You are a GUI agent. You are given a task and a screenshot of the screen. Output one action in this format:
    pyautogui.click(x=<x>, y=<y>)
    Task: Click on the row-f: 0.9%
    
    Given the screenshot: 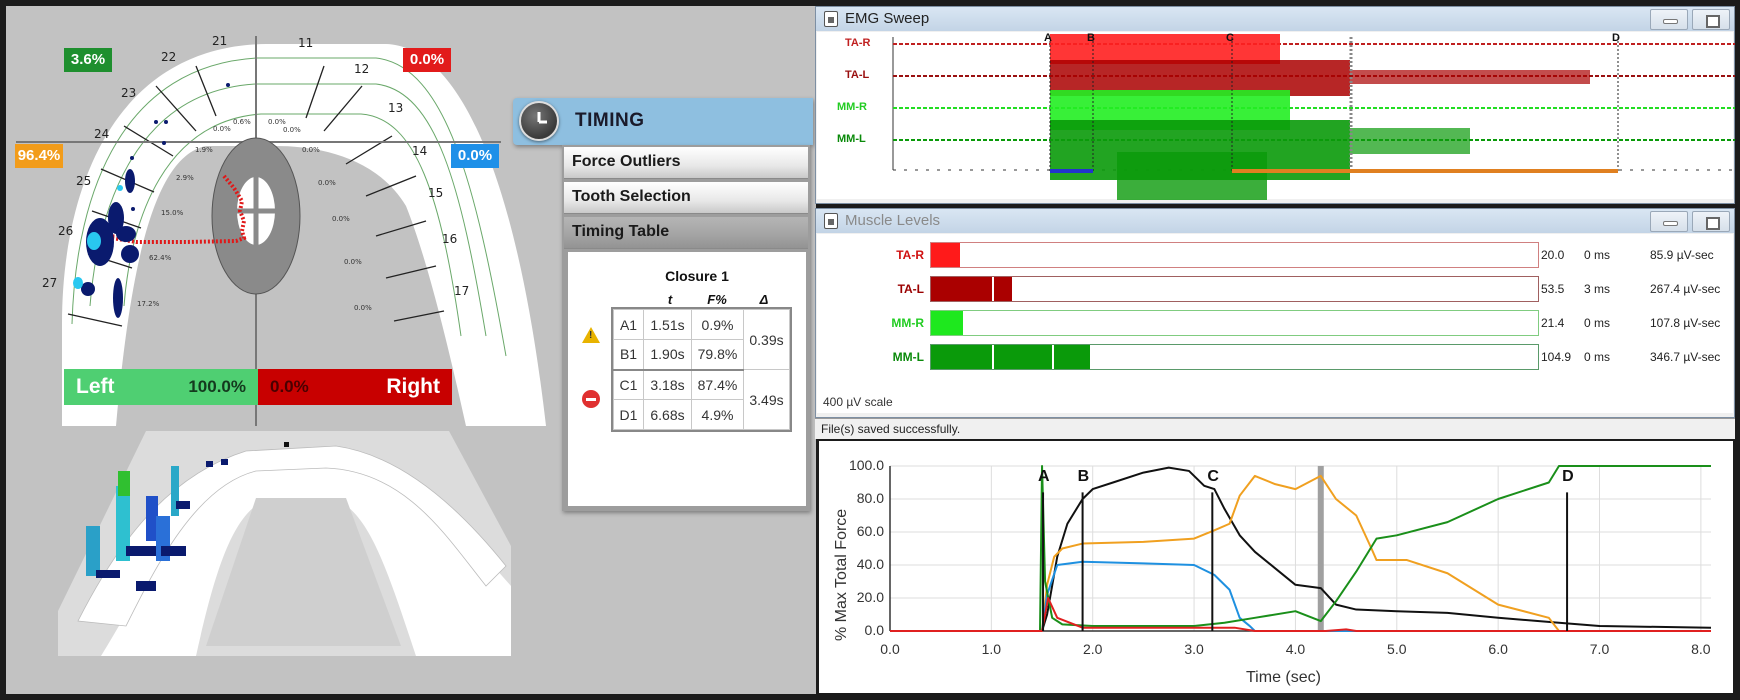 What is the action you would take?
    pyautogui.click(x=717, y=324)
    